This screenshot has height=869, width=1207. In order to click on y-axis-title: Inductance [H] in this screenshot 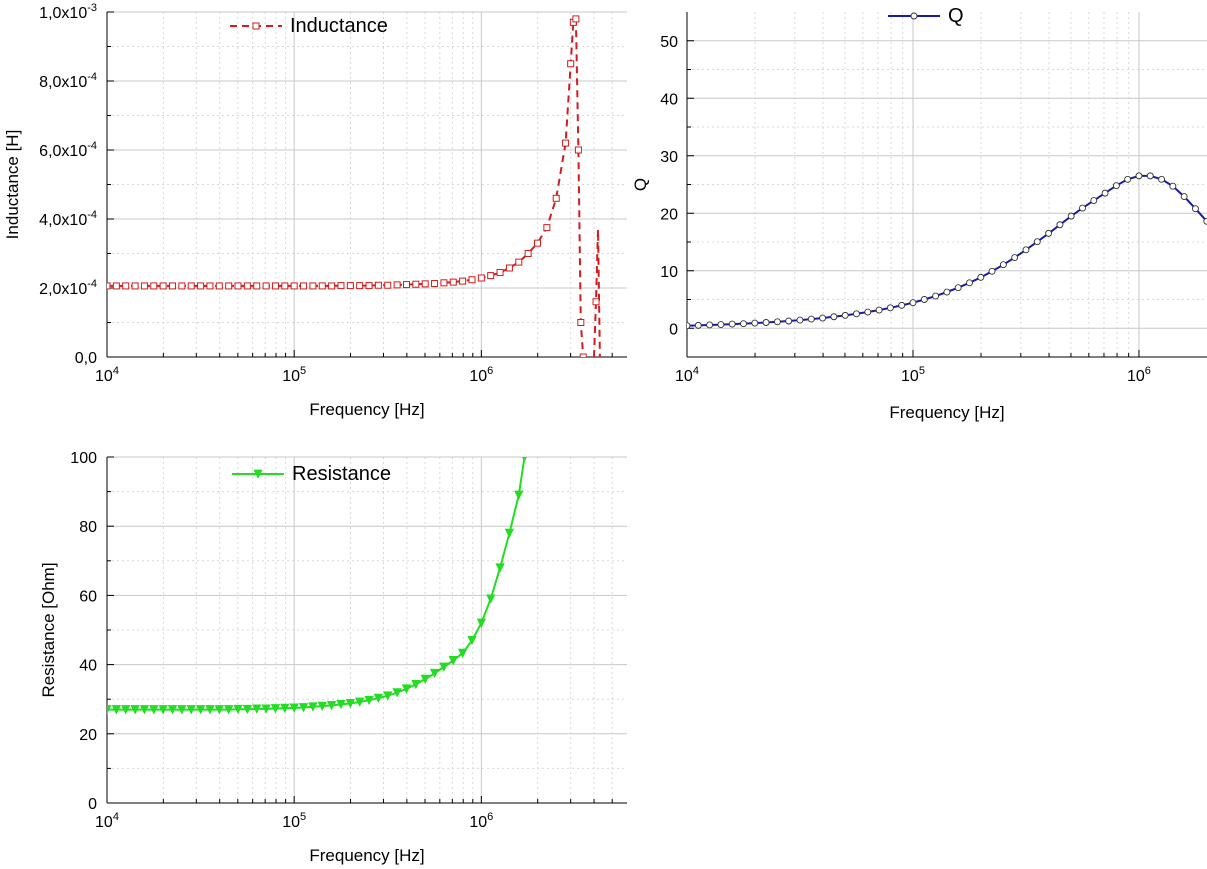, I will do `click(12, 185)`.